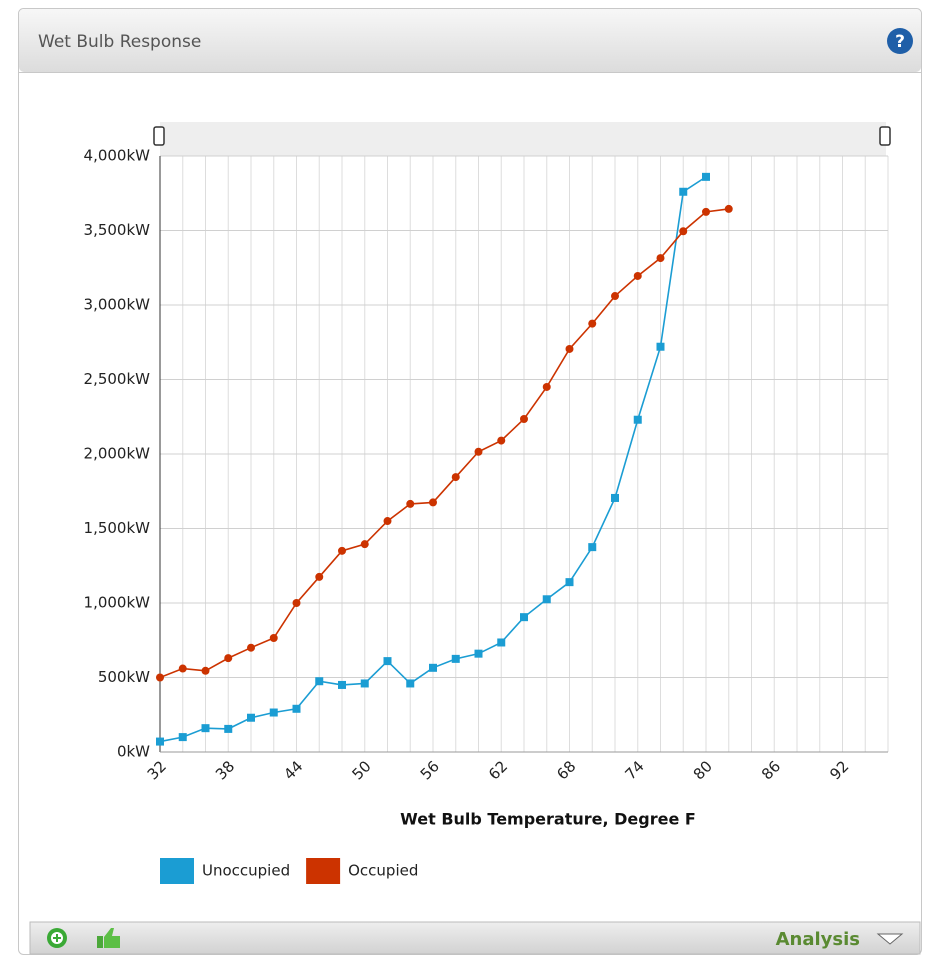 This screenshot has width=940, height=971. Describe the element at coordinates (117, 230) in the screenshot. I see `y-tick-label: 3,500kW` at that location.